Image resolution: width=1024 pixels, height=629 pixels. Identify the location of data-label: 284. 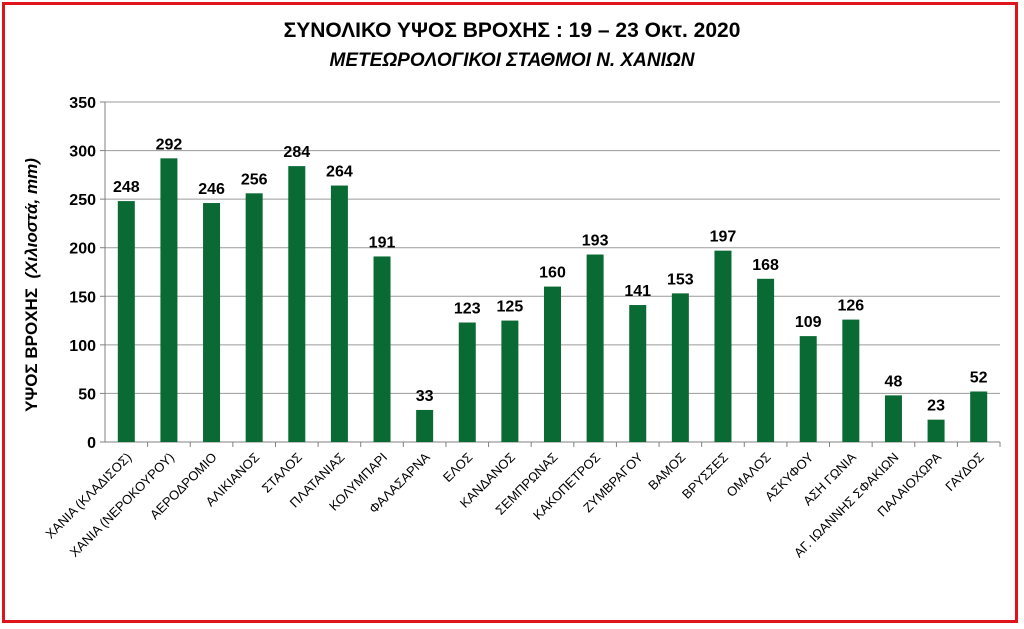
(296, 152).